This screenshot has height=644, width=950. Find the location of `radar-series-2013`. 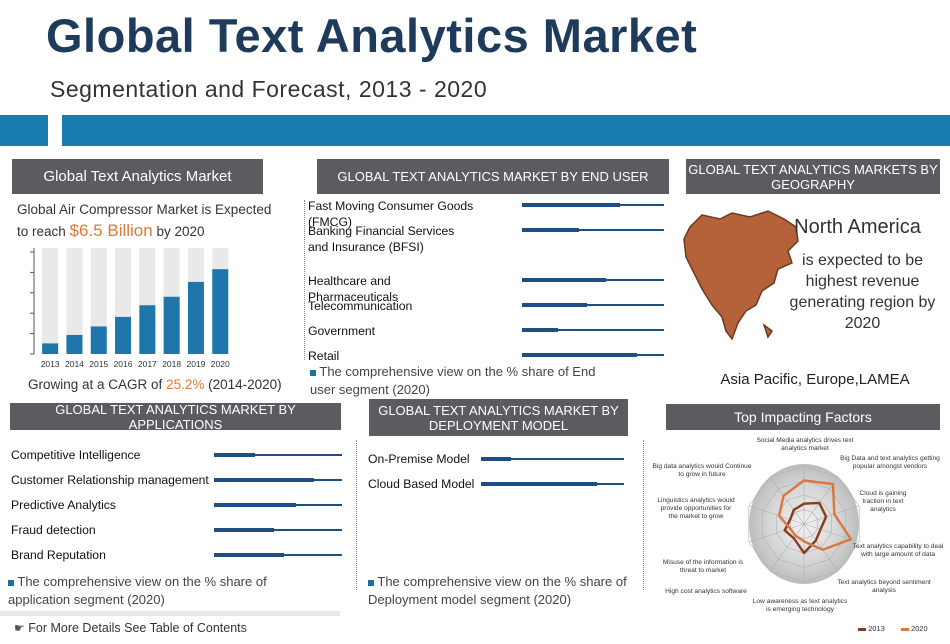

radar-series-2013 is located at coordinates (805, 528).